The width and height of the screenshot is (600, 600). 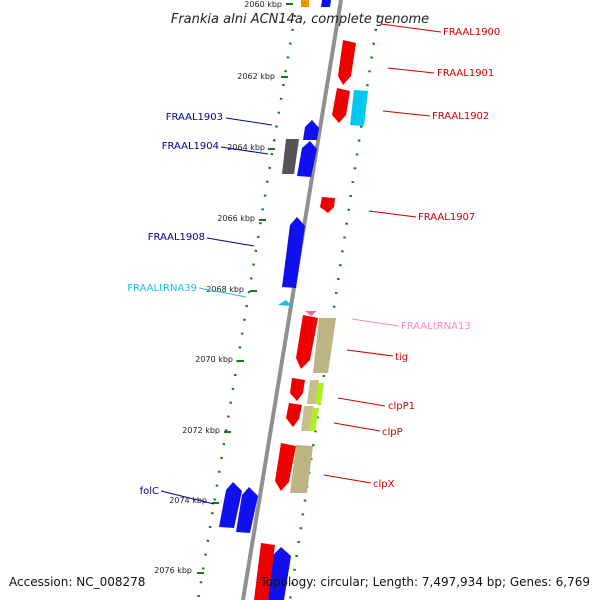 I want to click on gene-block-clpP-green, so click(x=314, y=419).